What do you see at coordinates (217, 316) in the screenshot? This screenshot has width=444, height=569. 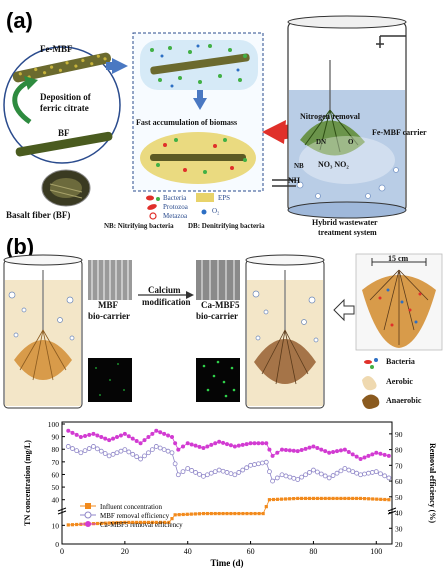 I see `ca-mbf5-label-2: bio-carrier` at bounding box center [217, 316].